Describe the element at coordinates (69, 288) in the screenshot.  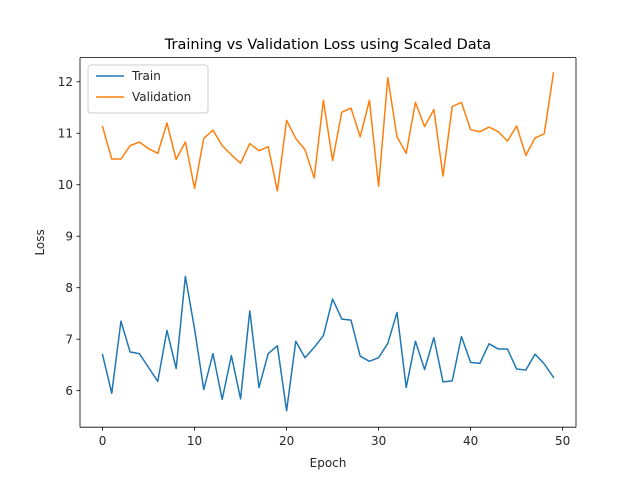
I see `y-tick-label: 8` at that location.